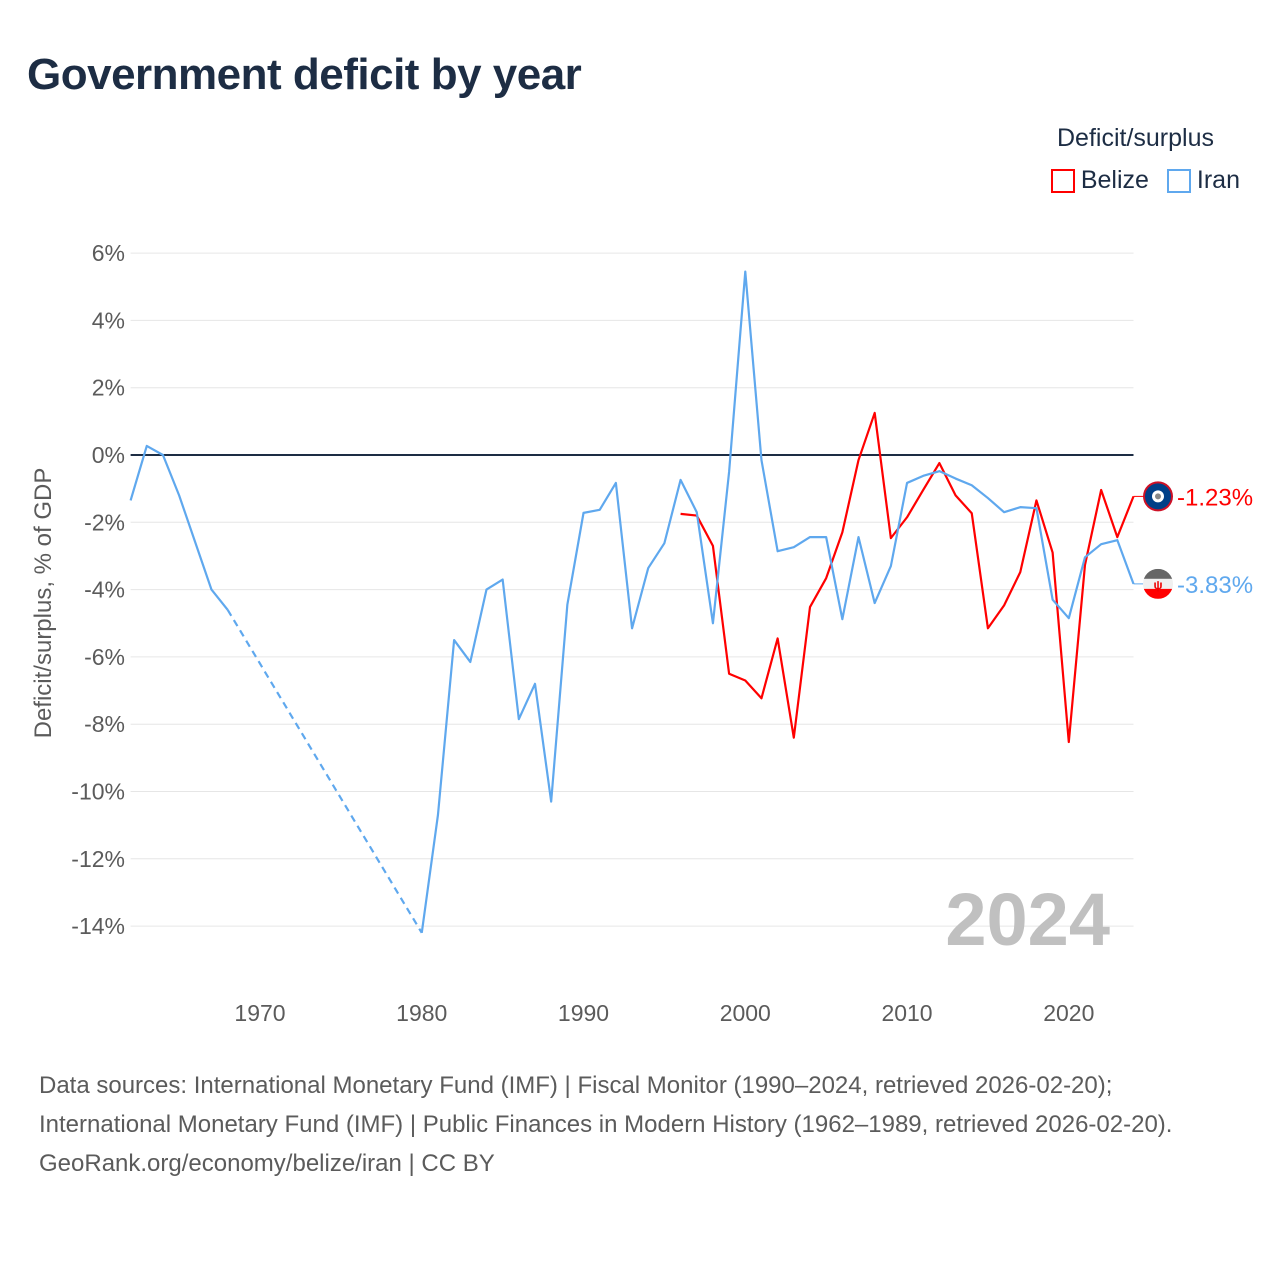  What do you see at coordinates (108, 320) in the screenshot?
I see `y-tick-label: 4%` at bounding box center [108, 320].